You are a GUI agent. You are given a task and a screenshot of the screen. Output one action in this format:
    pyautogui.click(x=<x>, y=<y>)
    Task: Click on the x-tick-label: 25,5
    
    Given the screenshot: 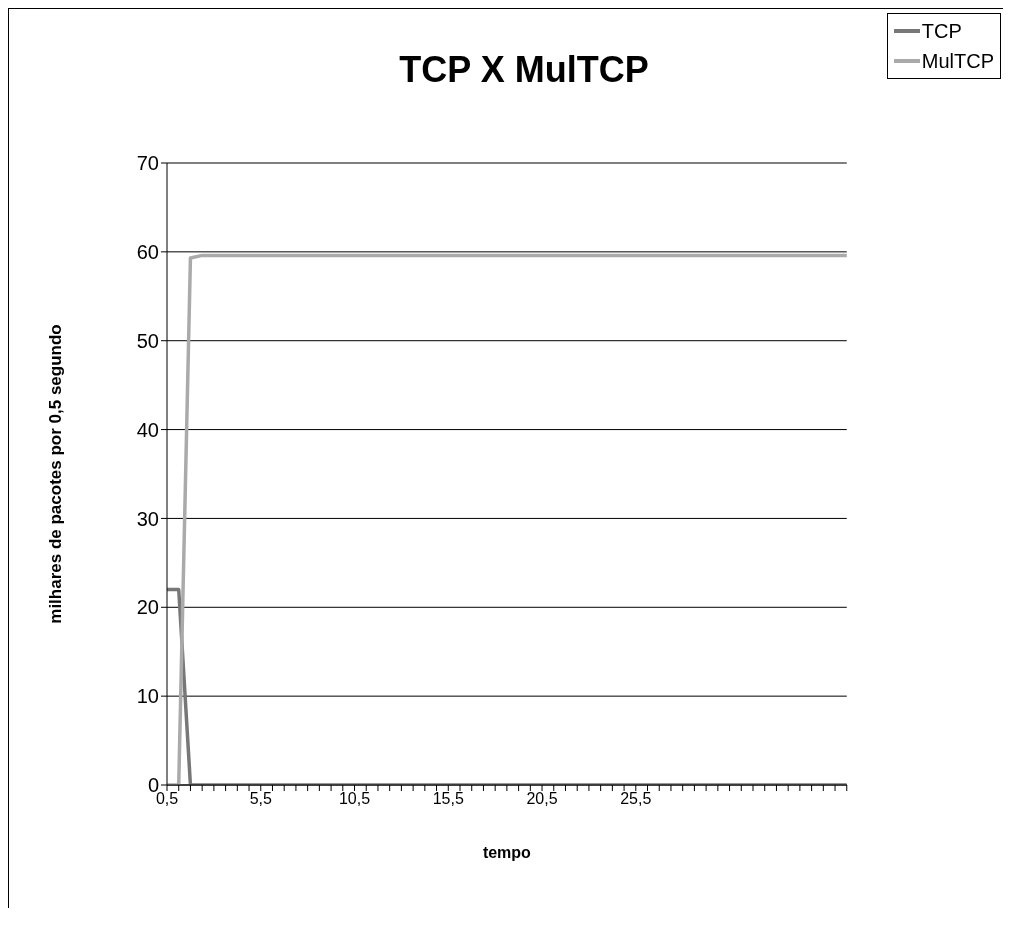 What is the action you would take?
    pyautogui.click(x=636, y=799)
    